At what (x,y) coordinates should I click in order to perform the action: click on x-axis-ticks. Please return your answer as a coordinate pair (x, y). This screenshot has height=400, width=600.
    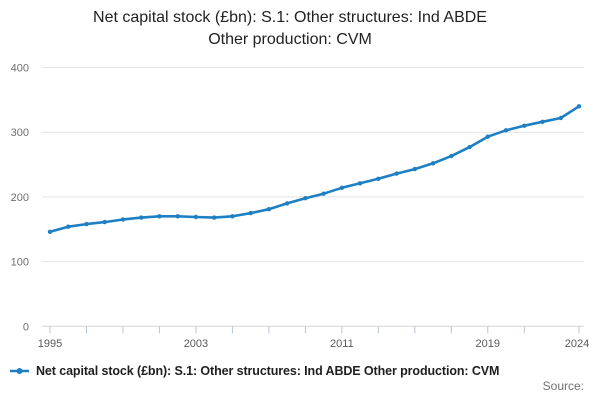
    Looking at the image, I should click on (314, 330).